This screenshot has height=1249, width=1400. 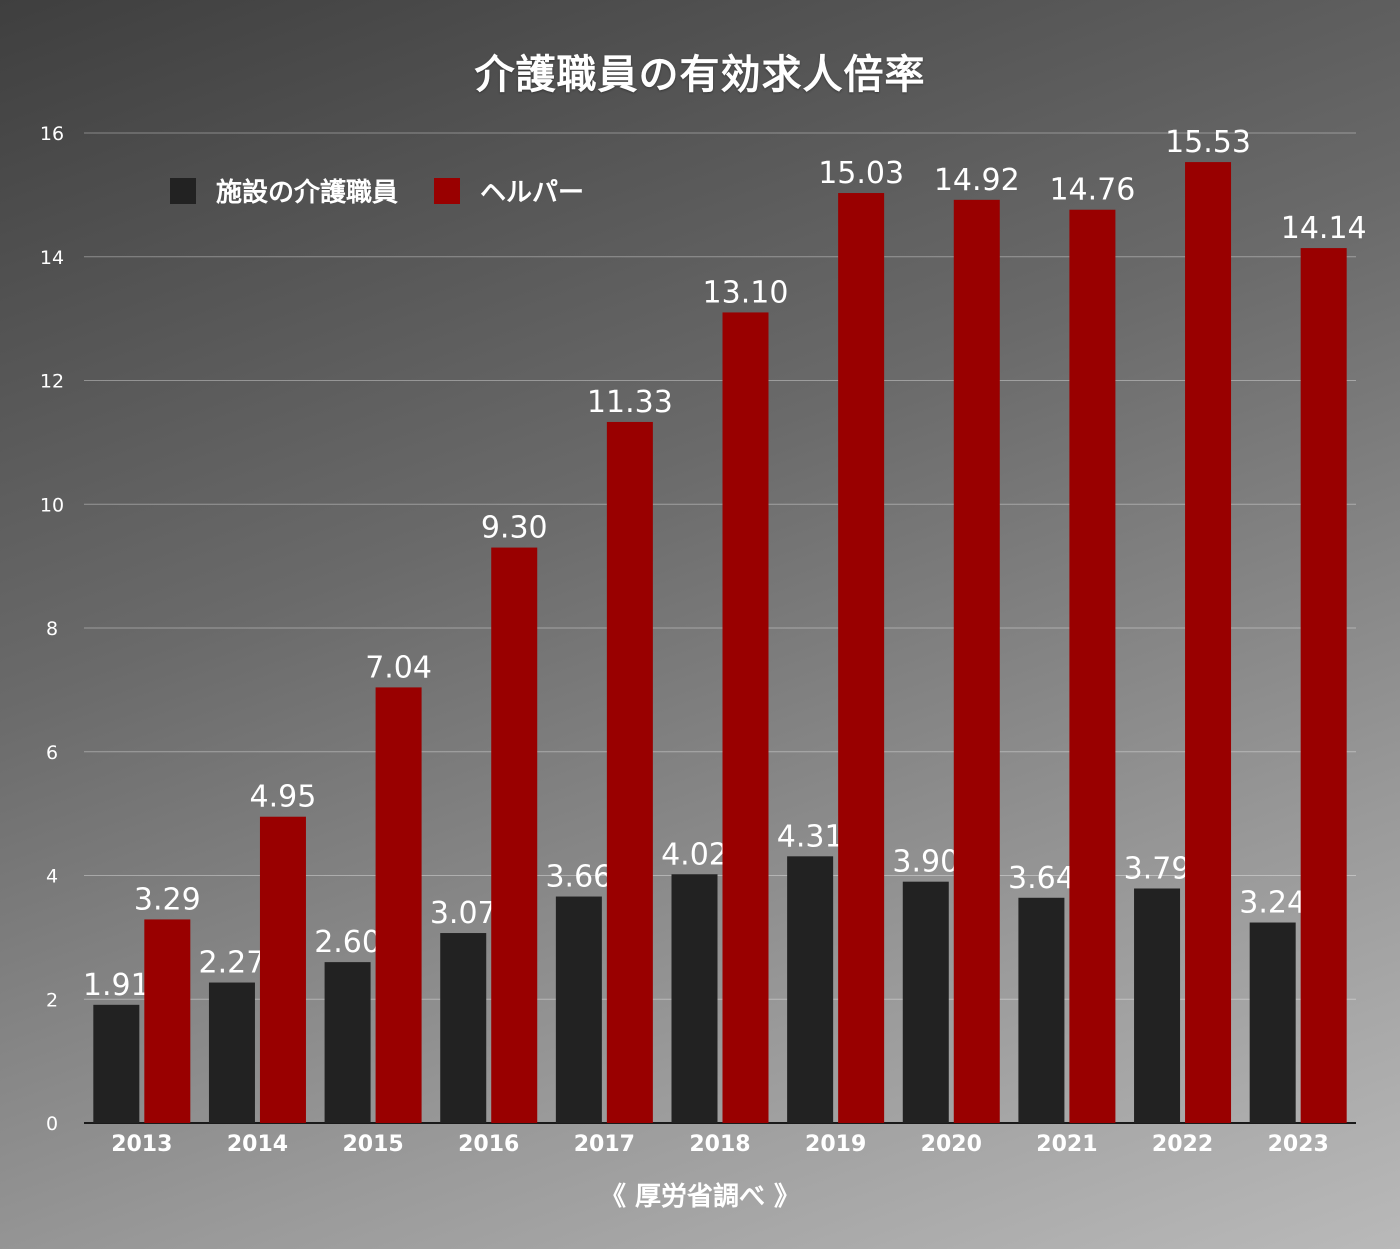 I want to click on x-tick-label: 2020, so click(x=951, y=1144).